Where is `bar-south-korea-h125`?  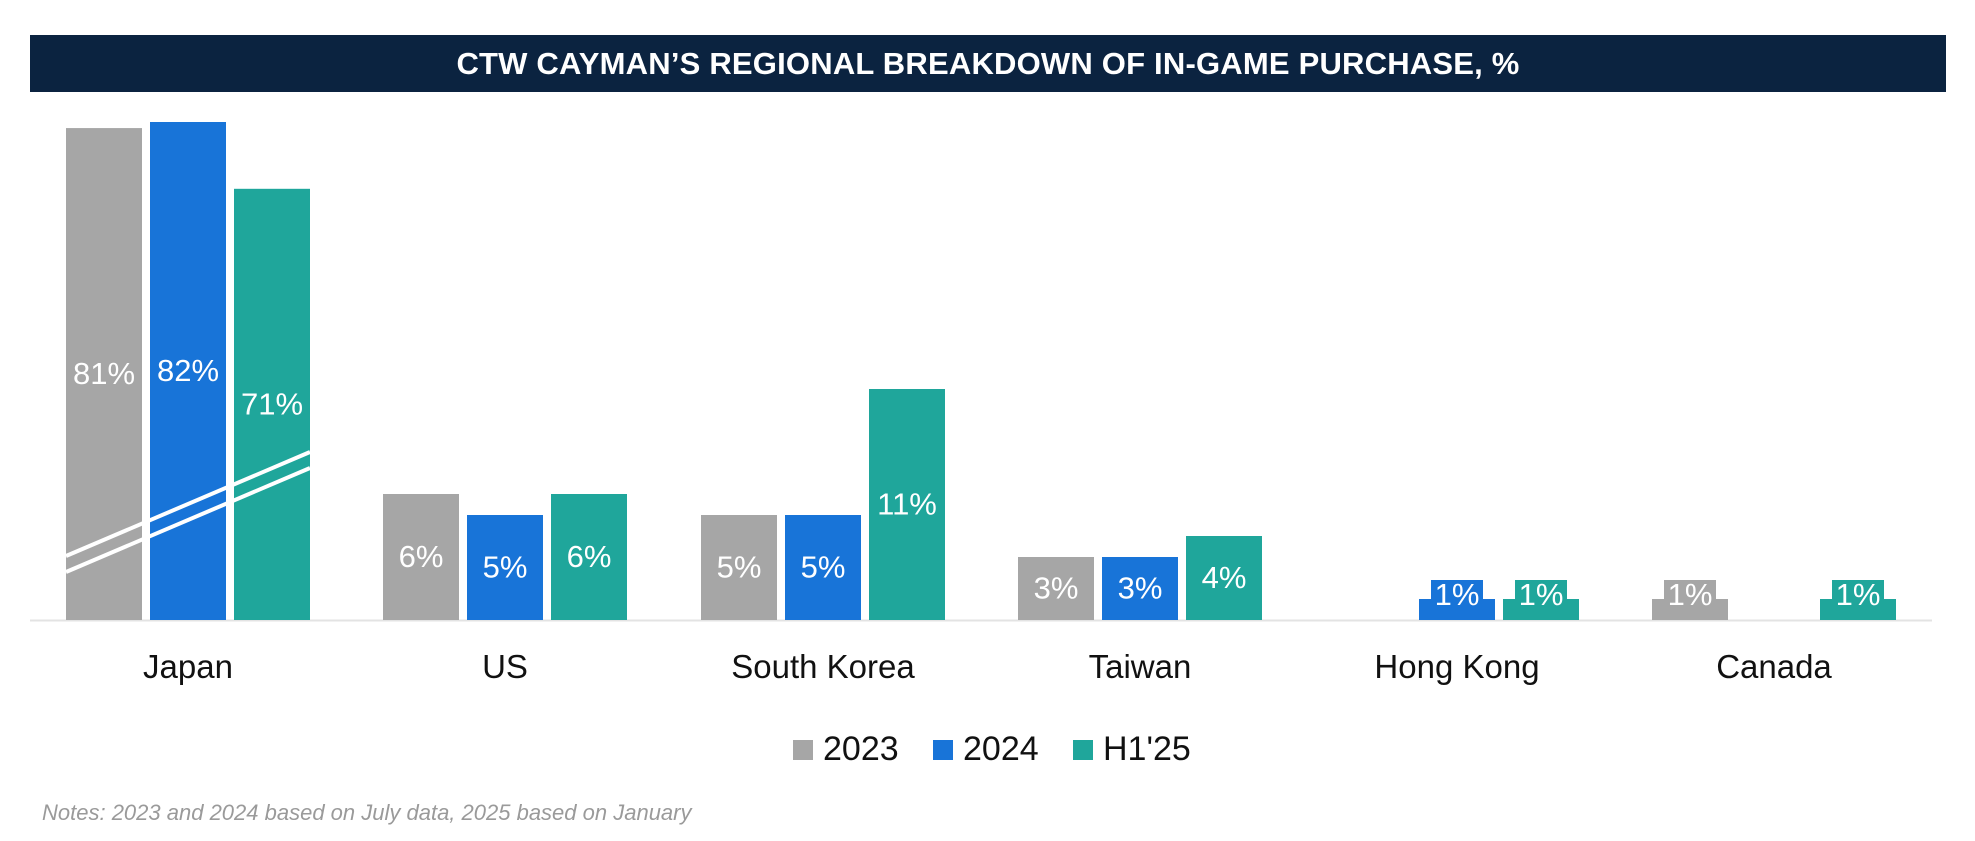
bar-south-korea-h125 is located at coordinates (907, 504).